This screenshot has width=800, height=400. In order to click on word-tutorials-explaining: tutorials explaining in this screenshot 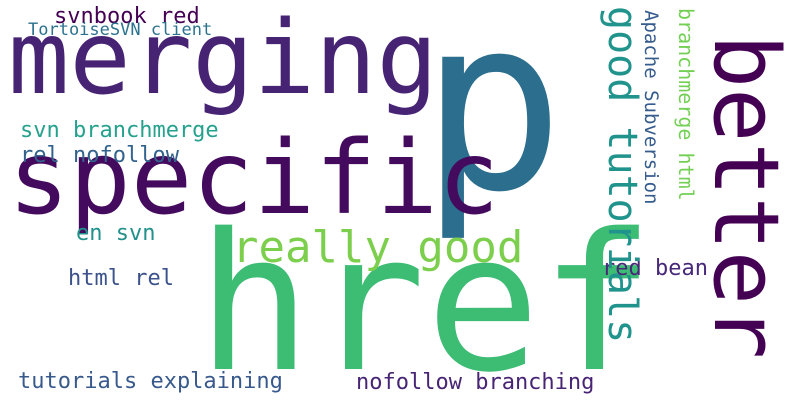, I will do `click(150, 382)`.